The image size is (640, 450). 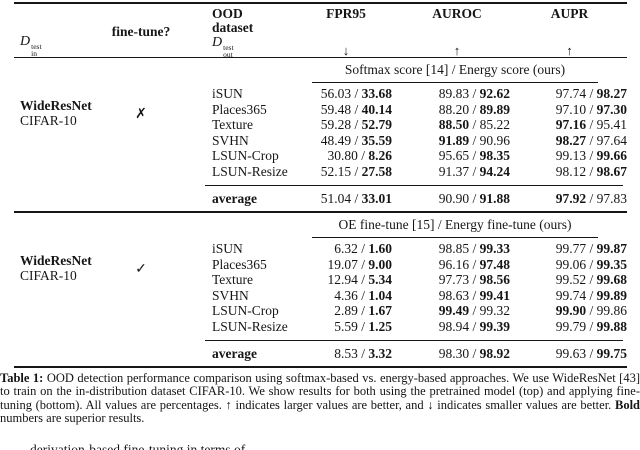 I want to click on fpr95-cell: 48.49 / 35.59, so click(x=356, y=140).